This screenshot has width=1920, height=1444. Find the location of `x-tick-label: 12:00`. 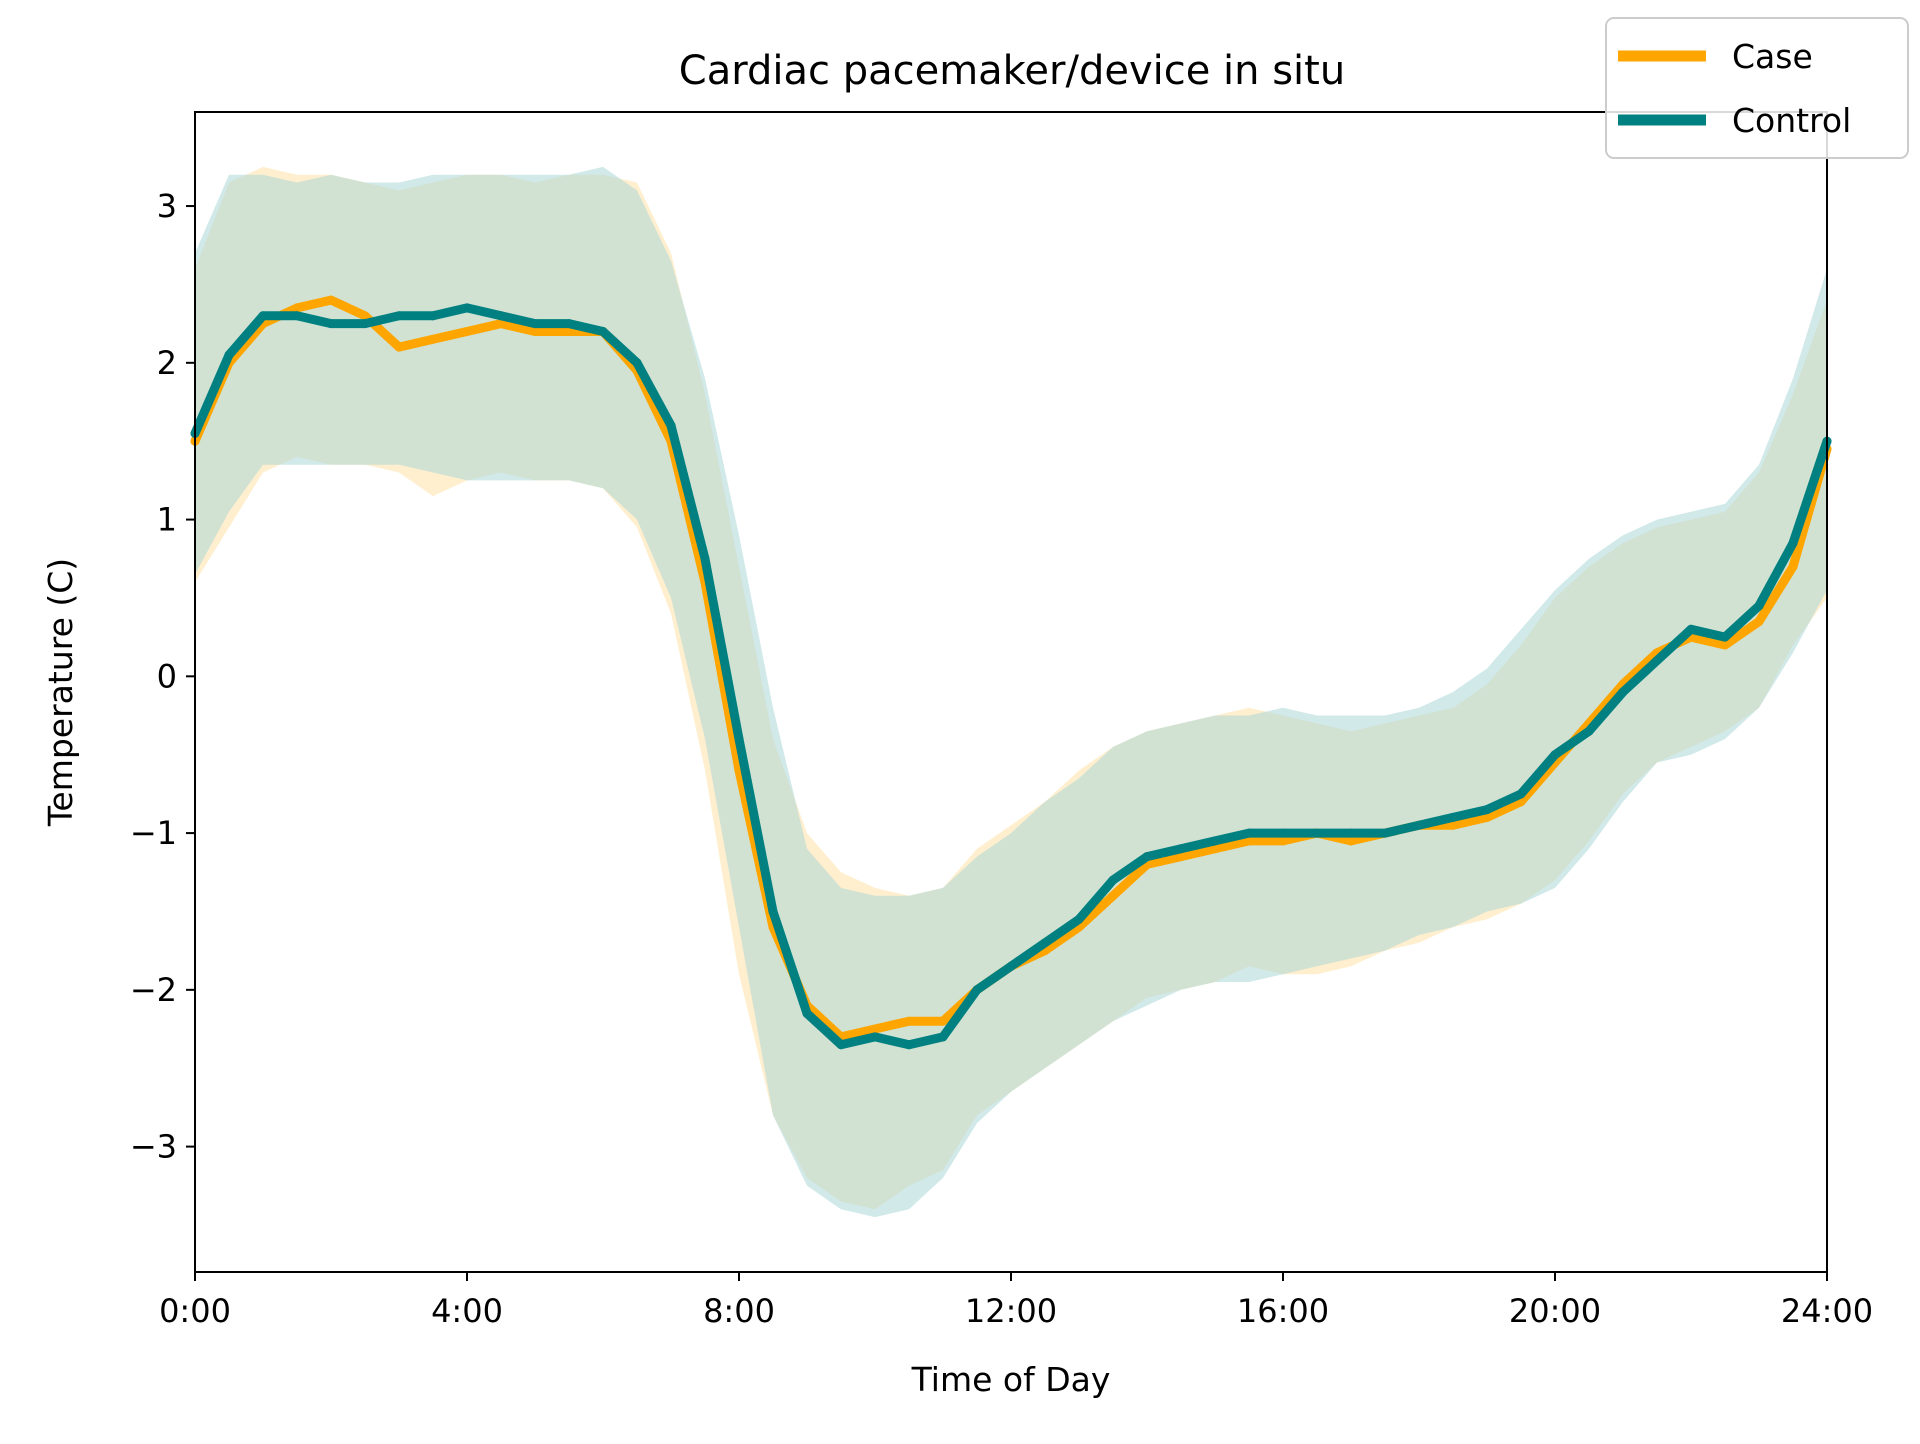

x-tick-label: 12:00 is located at coordinates (1011, 1311).